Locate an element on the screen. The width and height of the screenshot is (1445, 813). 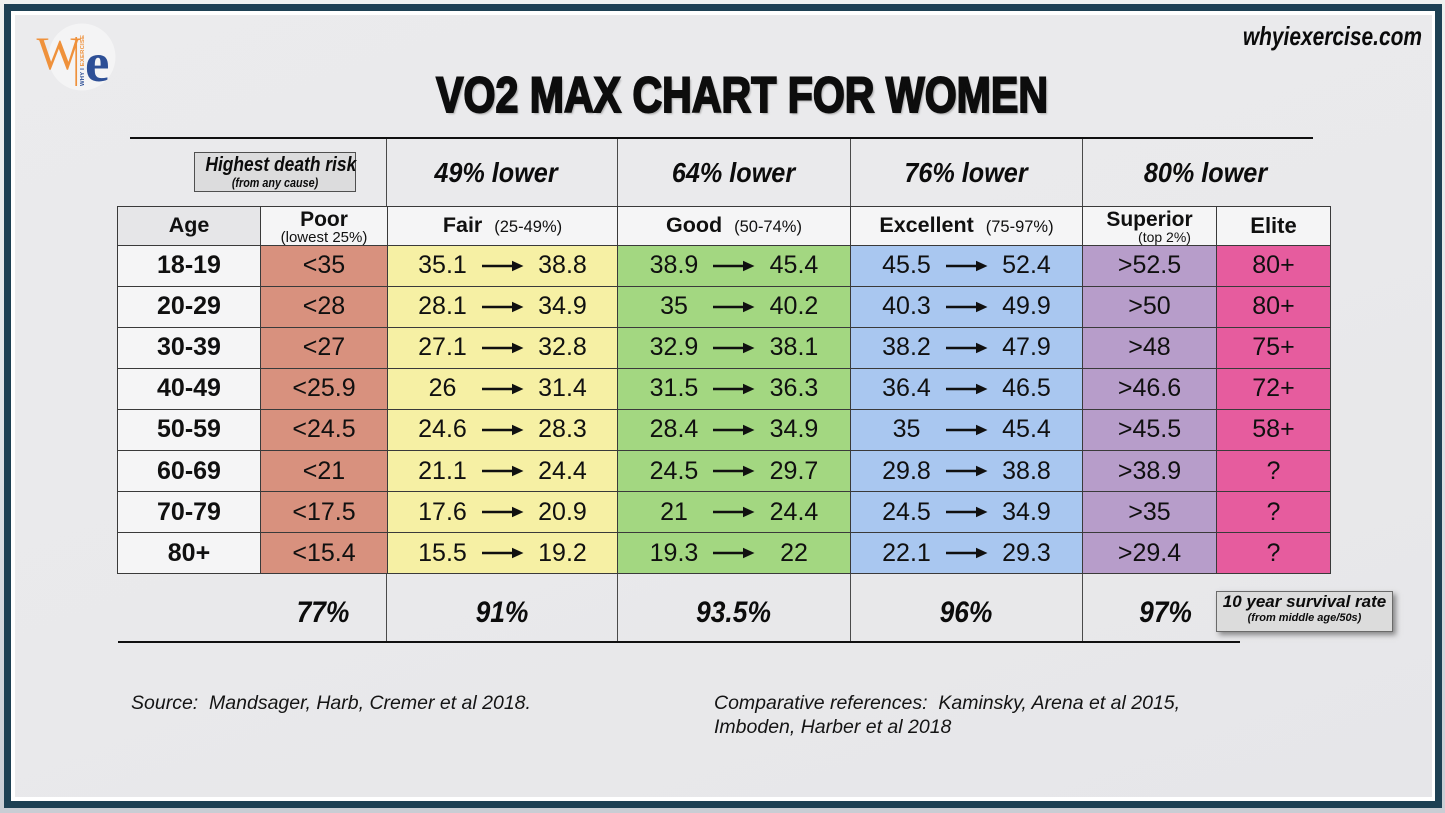
svg-text: W is located at coordinates (59, 54).